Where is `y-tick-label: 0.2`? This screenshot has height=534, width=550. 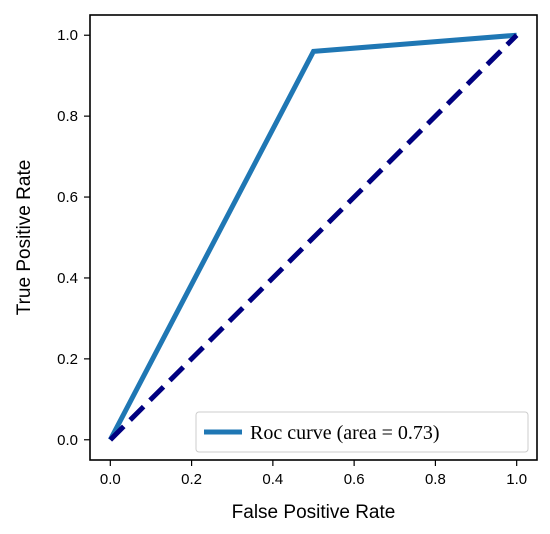
y-tick-label: 0.2 is located at coordinates (67, 359).